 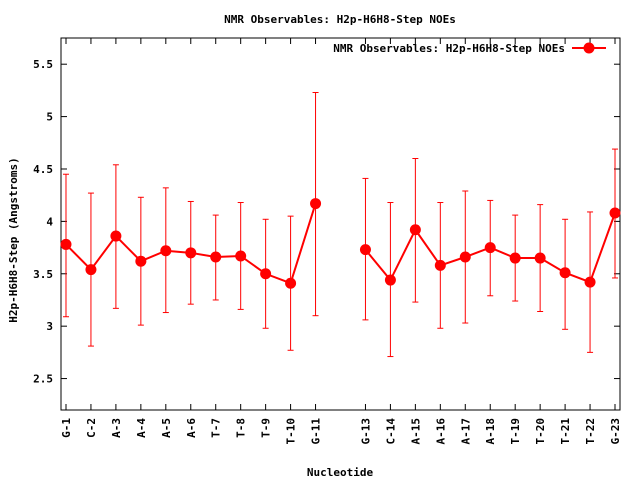 I want to click on x-tick-label: G-23, so click(x=615, y=431).